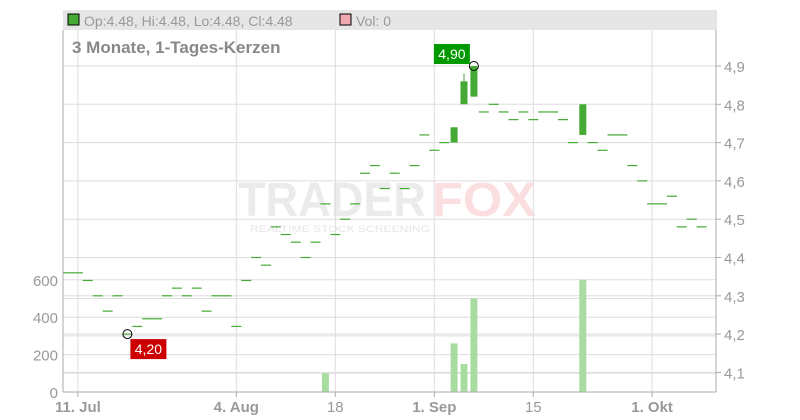 This screenshot has height=420, width=800. Describe the element at coordinates (454, 335) in the screenshot. I see `volume-bars` at that location.